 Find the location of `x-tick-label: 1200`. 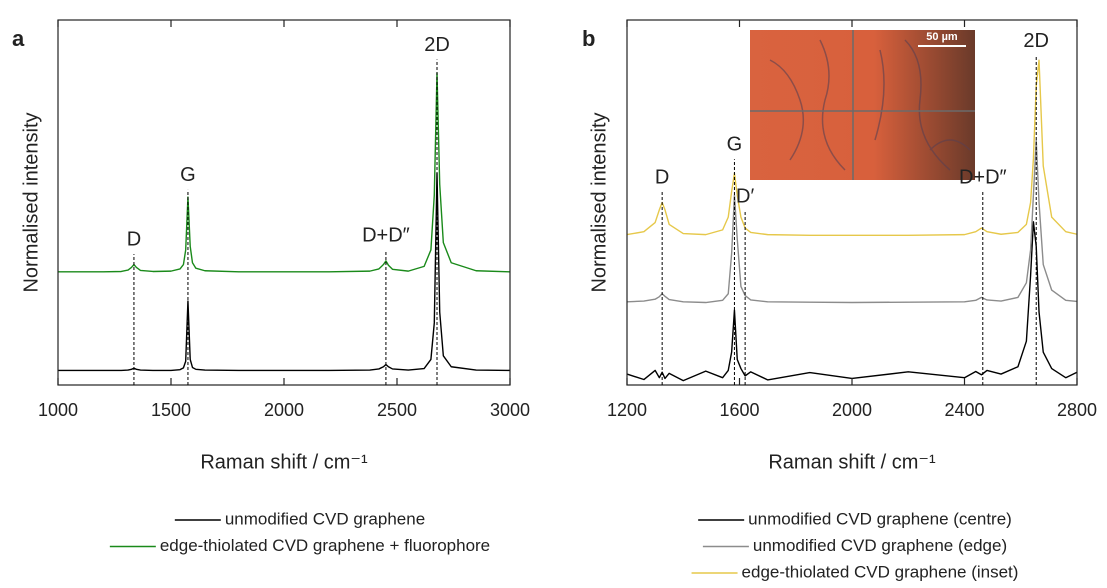

x-tick-label: 1200 is located at coordinates (627, 410).